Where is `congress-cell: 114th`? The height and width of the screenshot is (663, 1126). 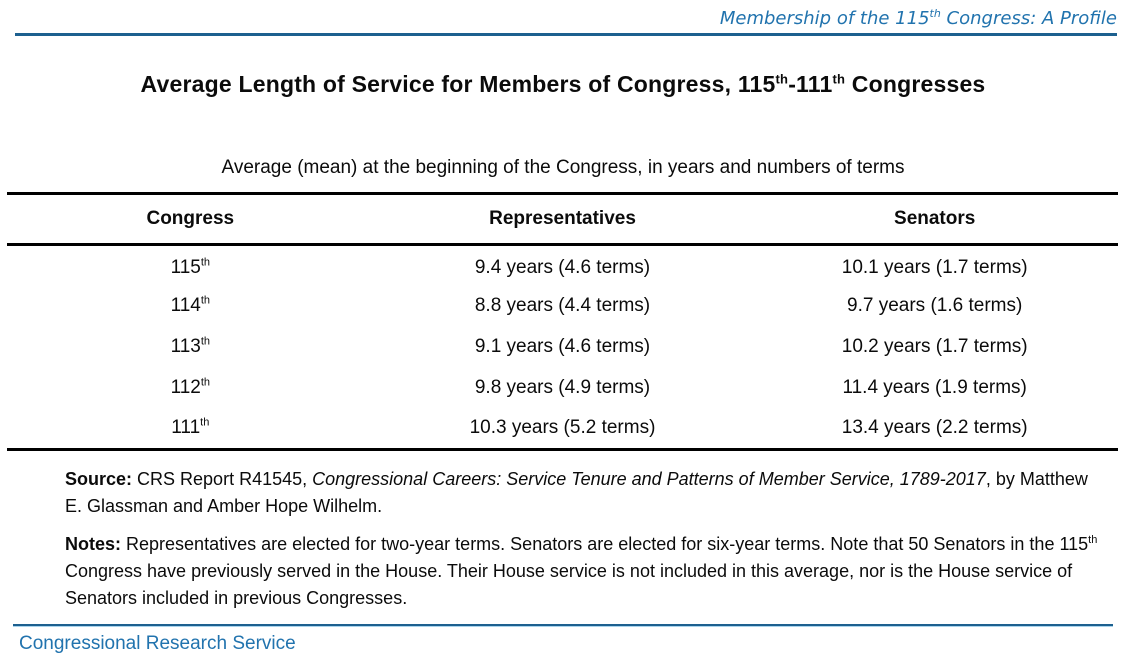 congress-cell: 114th is located at coordinates (190, 305).